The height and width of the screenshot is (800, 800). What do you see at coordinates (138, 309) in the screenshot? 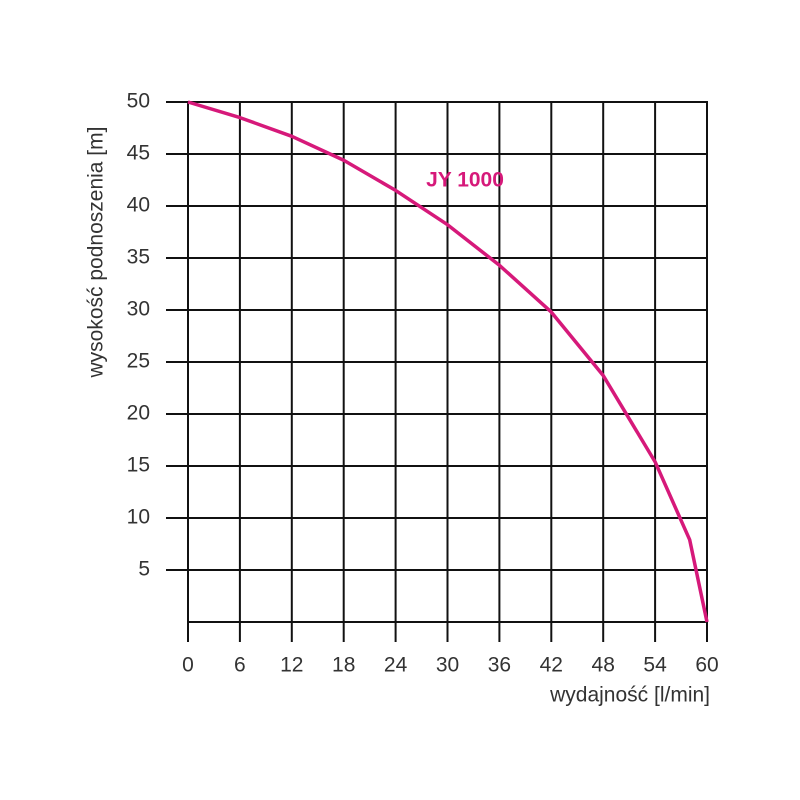
I see `y-tick-label: 30` at bounding box center [138, 309].